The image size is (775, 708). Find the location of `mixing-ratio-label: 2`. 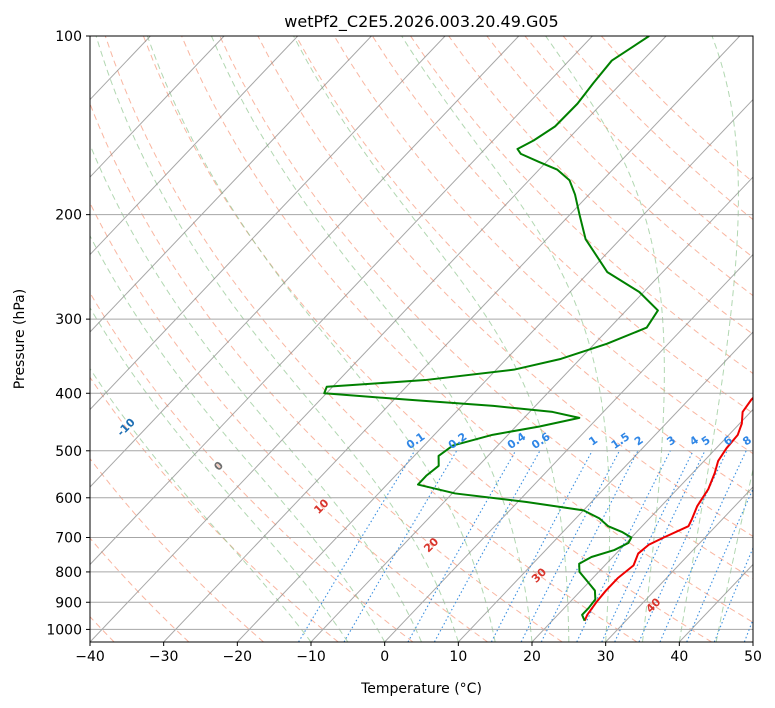

mixing-ratio-label: 2 is located at coordinates (639, 440).